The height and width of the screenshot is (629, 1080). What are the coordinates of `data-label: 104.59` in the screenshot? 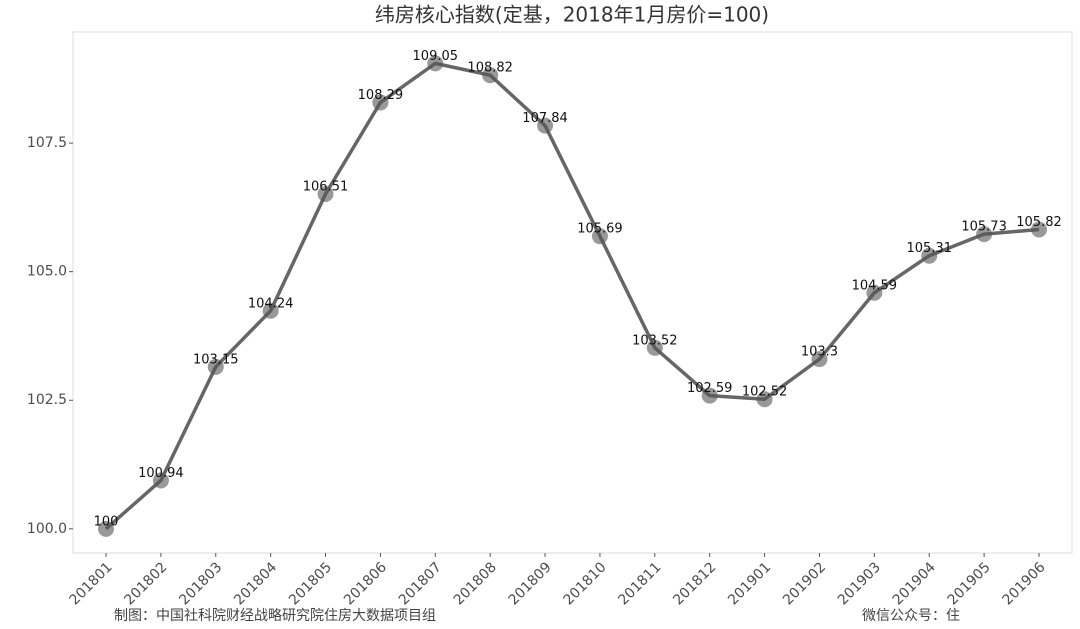 It's located at (875, 285).